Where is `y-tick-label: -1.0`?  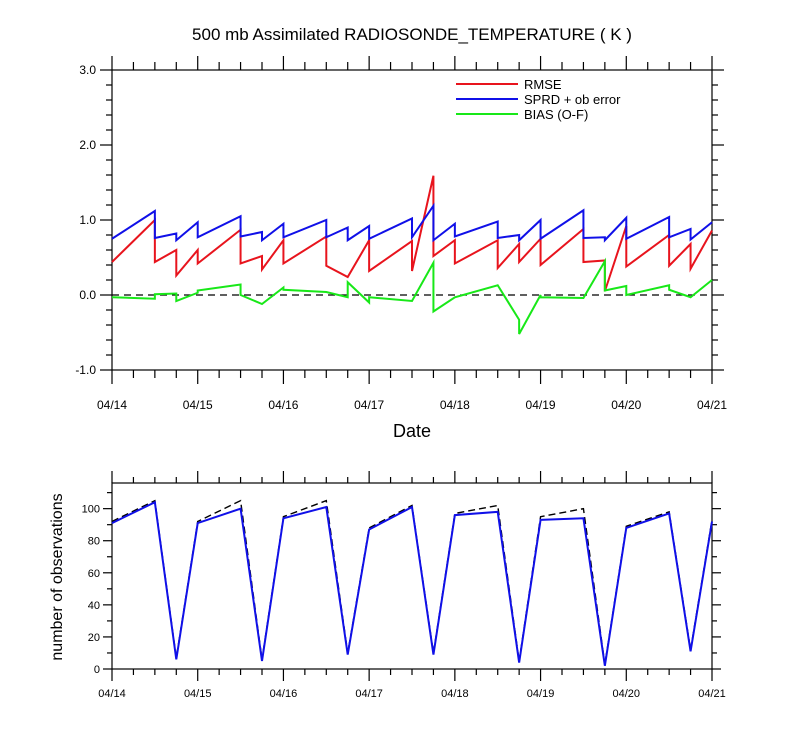 y-tick-label: -1.0 is located at coordinates (85, 370).